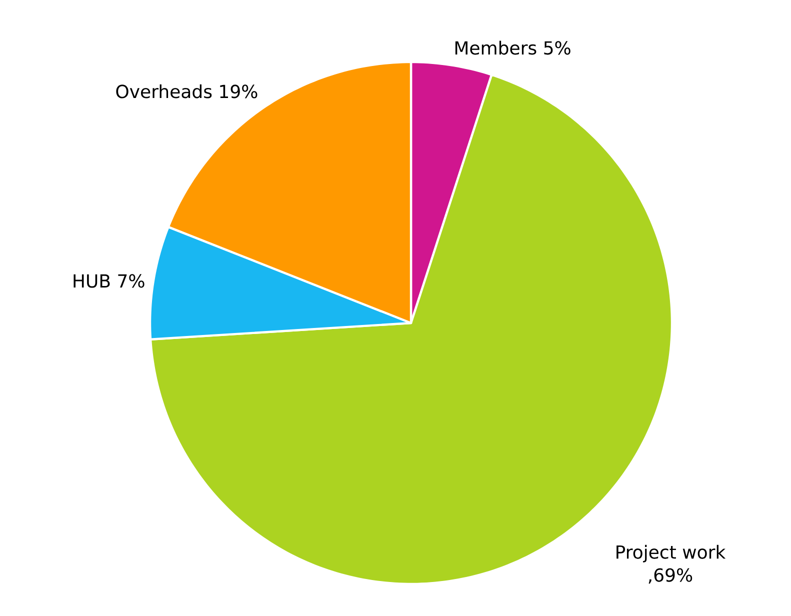 This screenshot has width=791, height=616. What do you see at coordinates (557, 48) in the screenshot?
I see `data-label: 5%` at bounding box center [557, 48].